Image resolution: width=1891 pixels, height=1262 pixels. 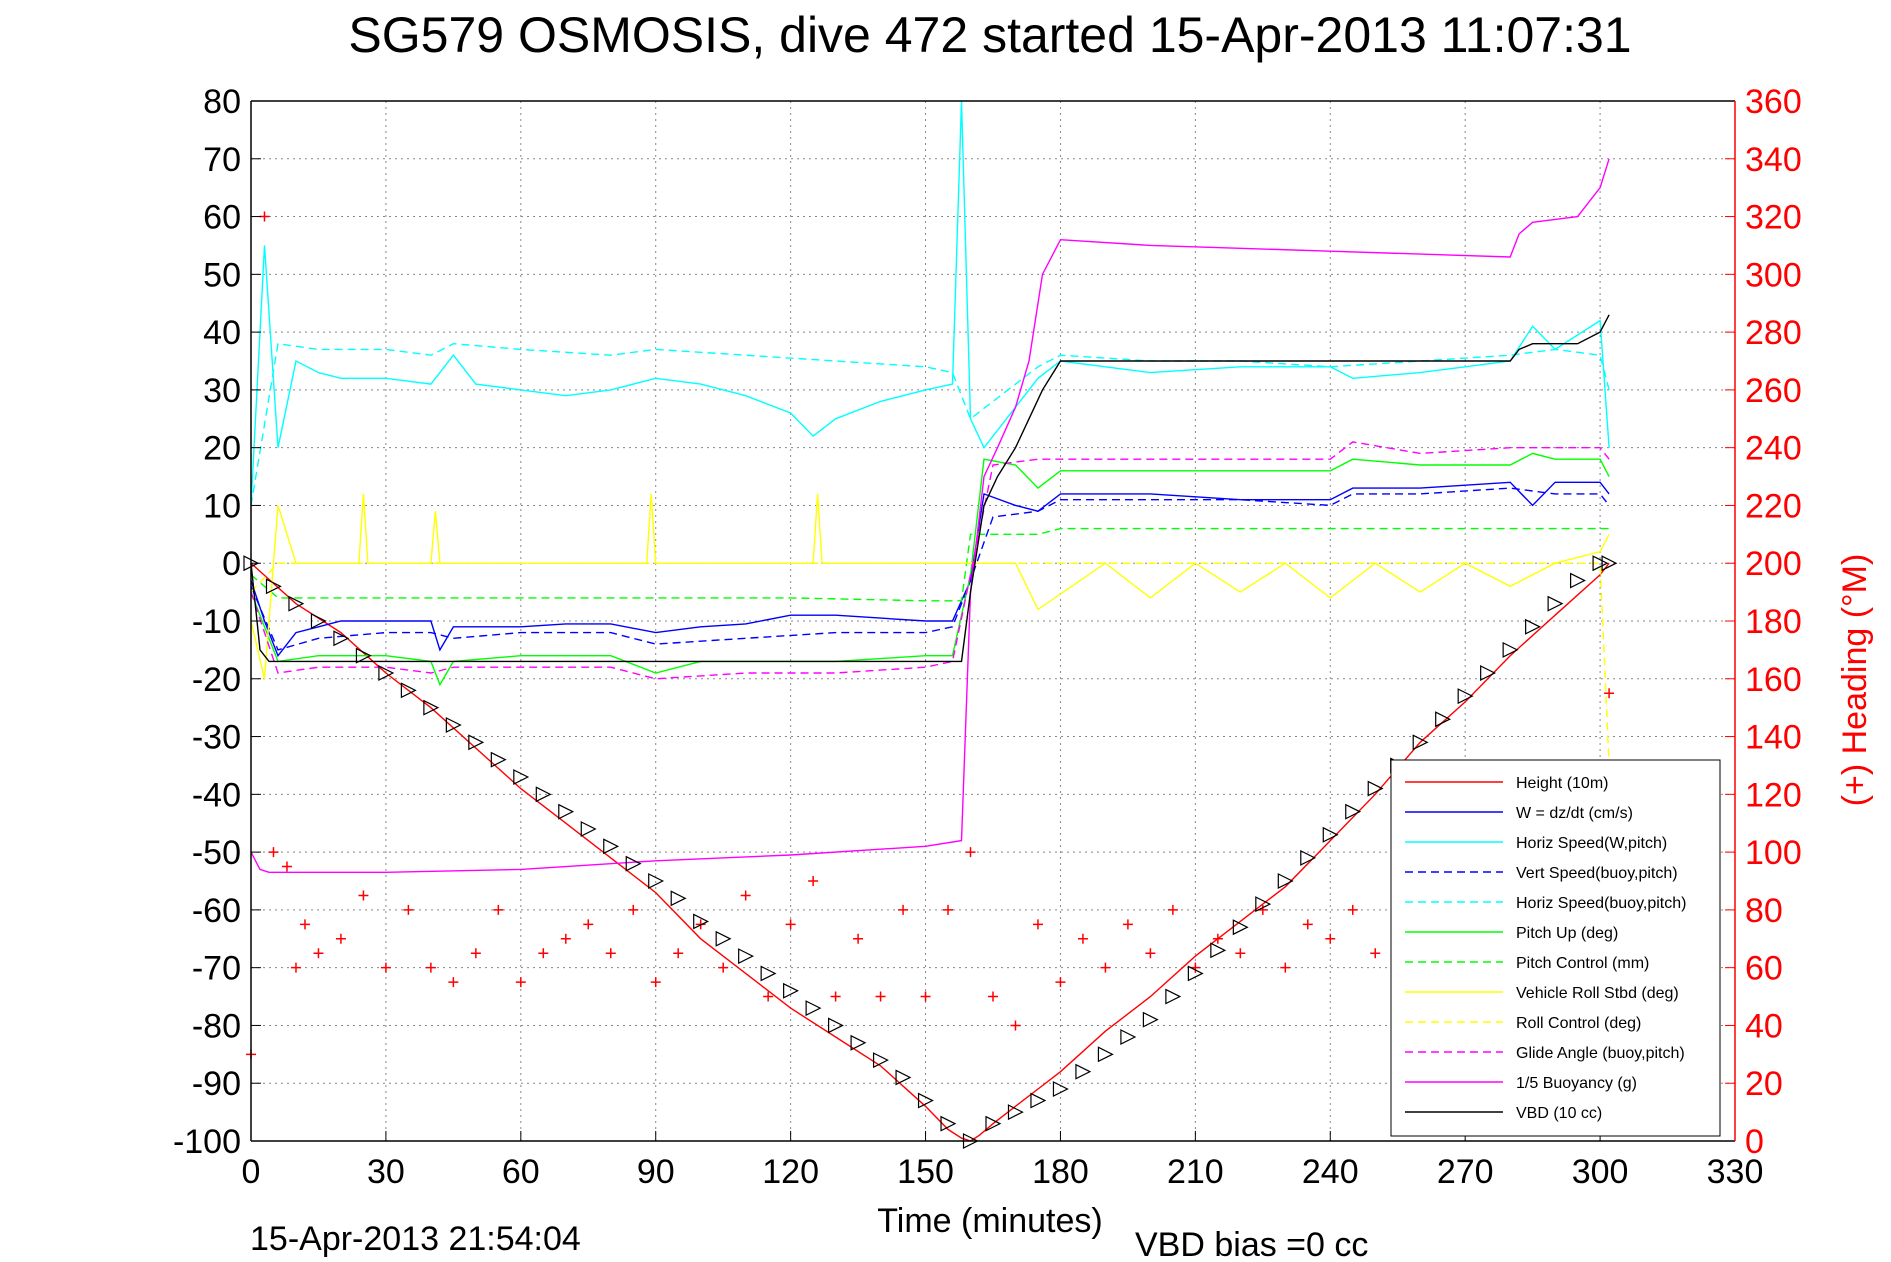 I want to click on x-tick-label: 90, so click(x=656, y=1172).